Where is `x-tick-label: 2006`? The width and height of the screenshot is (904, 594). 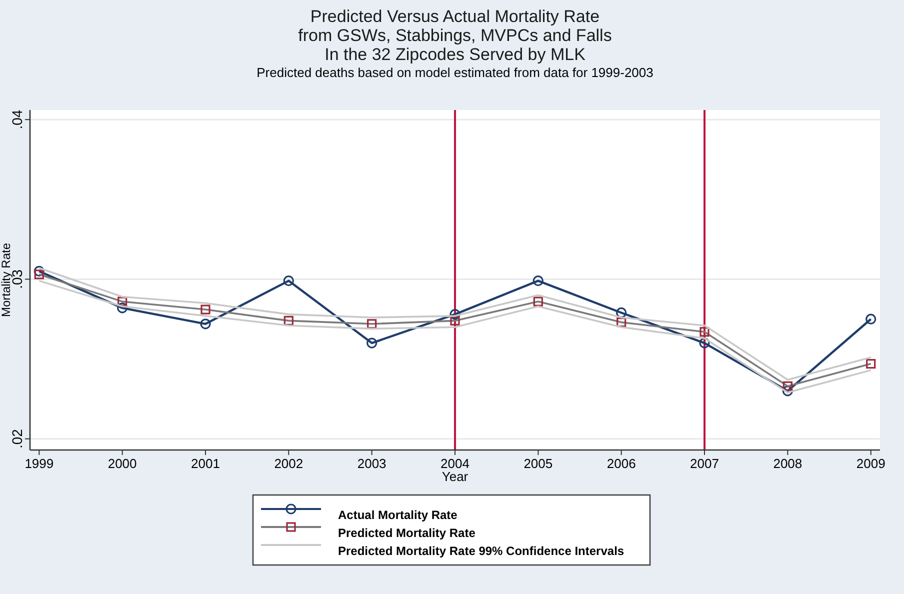 x-tick-label: 2006 is located at coordinates (621, 463).